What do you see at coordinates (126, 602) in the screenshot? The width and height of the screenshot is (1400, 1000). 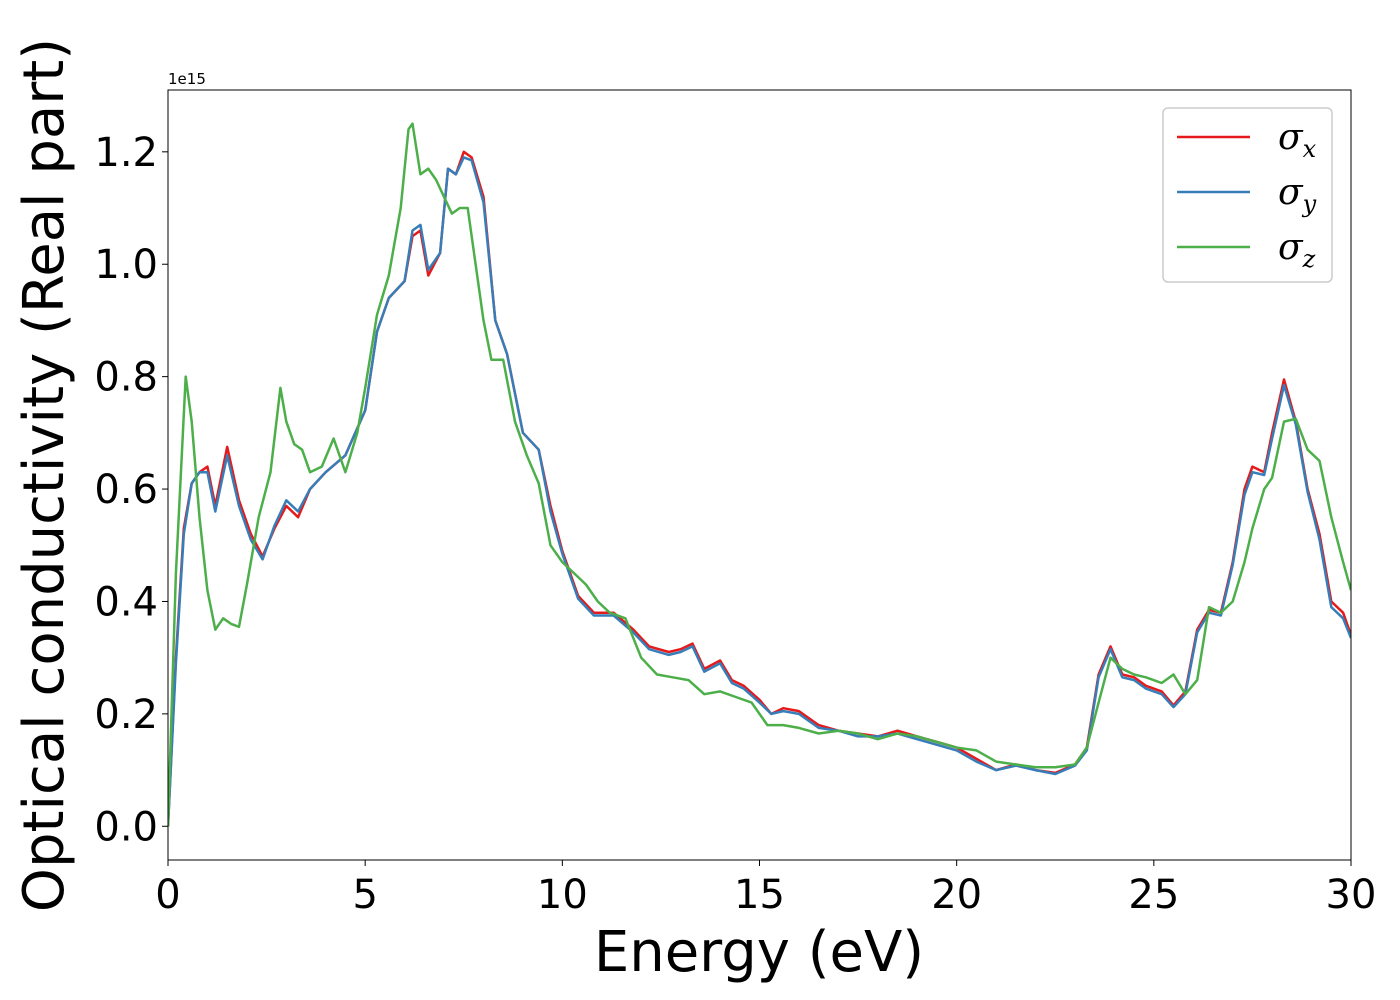 I see `y-tick-label: 0.4` at bounding box center [126, 602].